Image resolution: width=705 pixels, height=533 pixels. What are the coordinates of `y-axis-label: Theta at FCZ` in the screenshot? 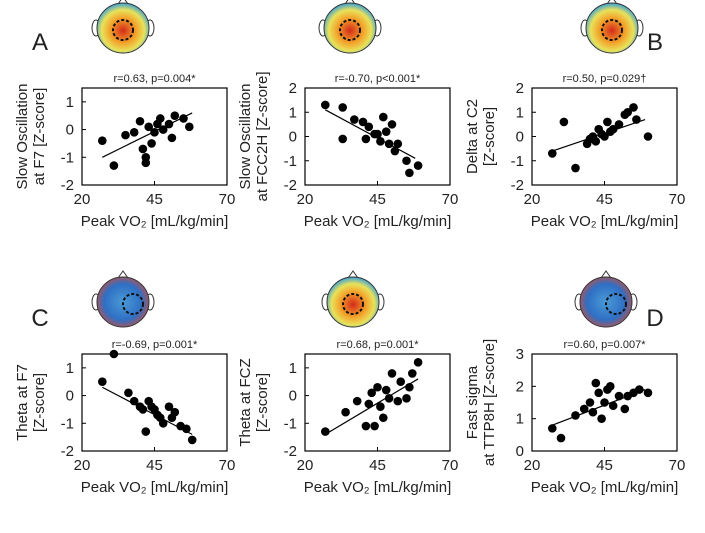 It's located at (245, 402).